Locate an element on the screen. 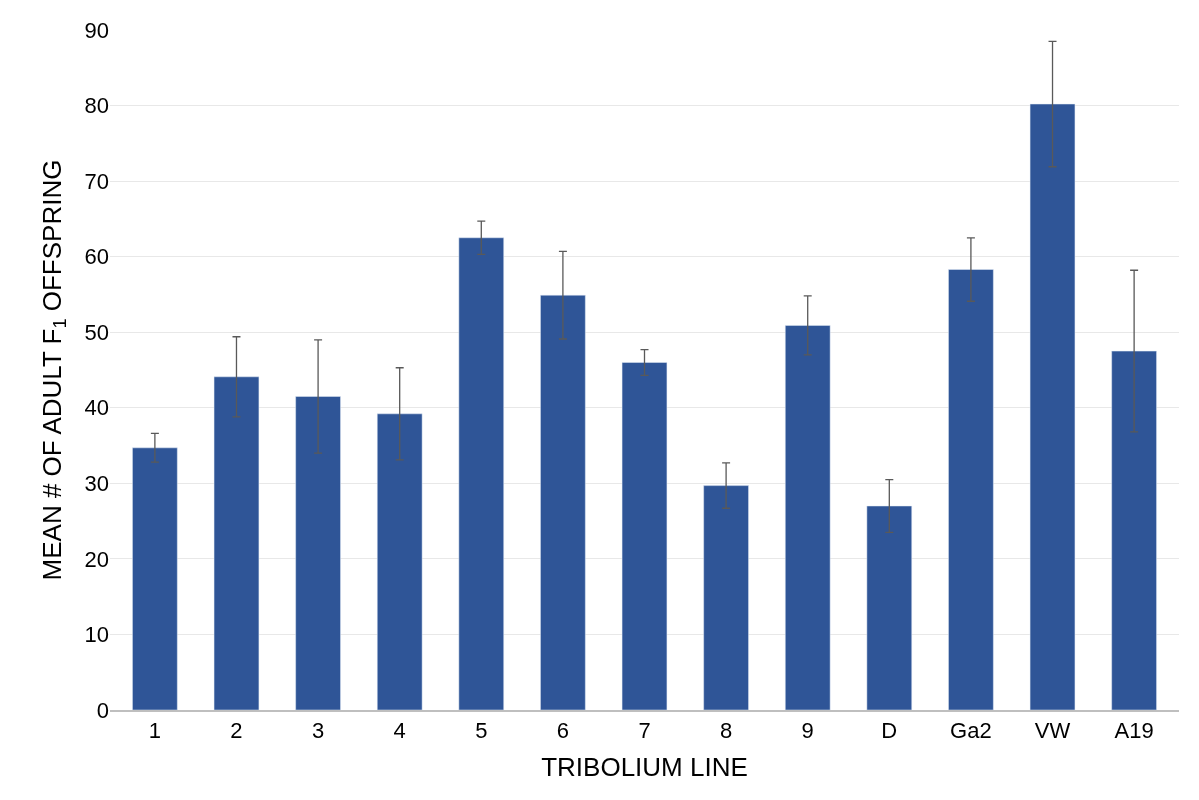 The height and width of the screenshot is (800, 1199). x-tick-label: 6 is located at coordinates (563, 731).